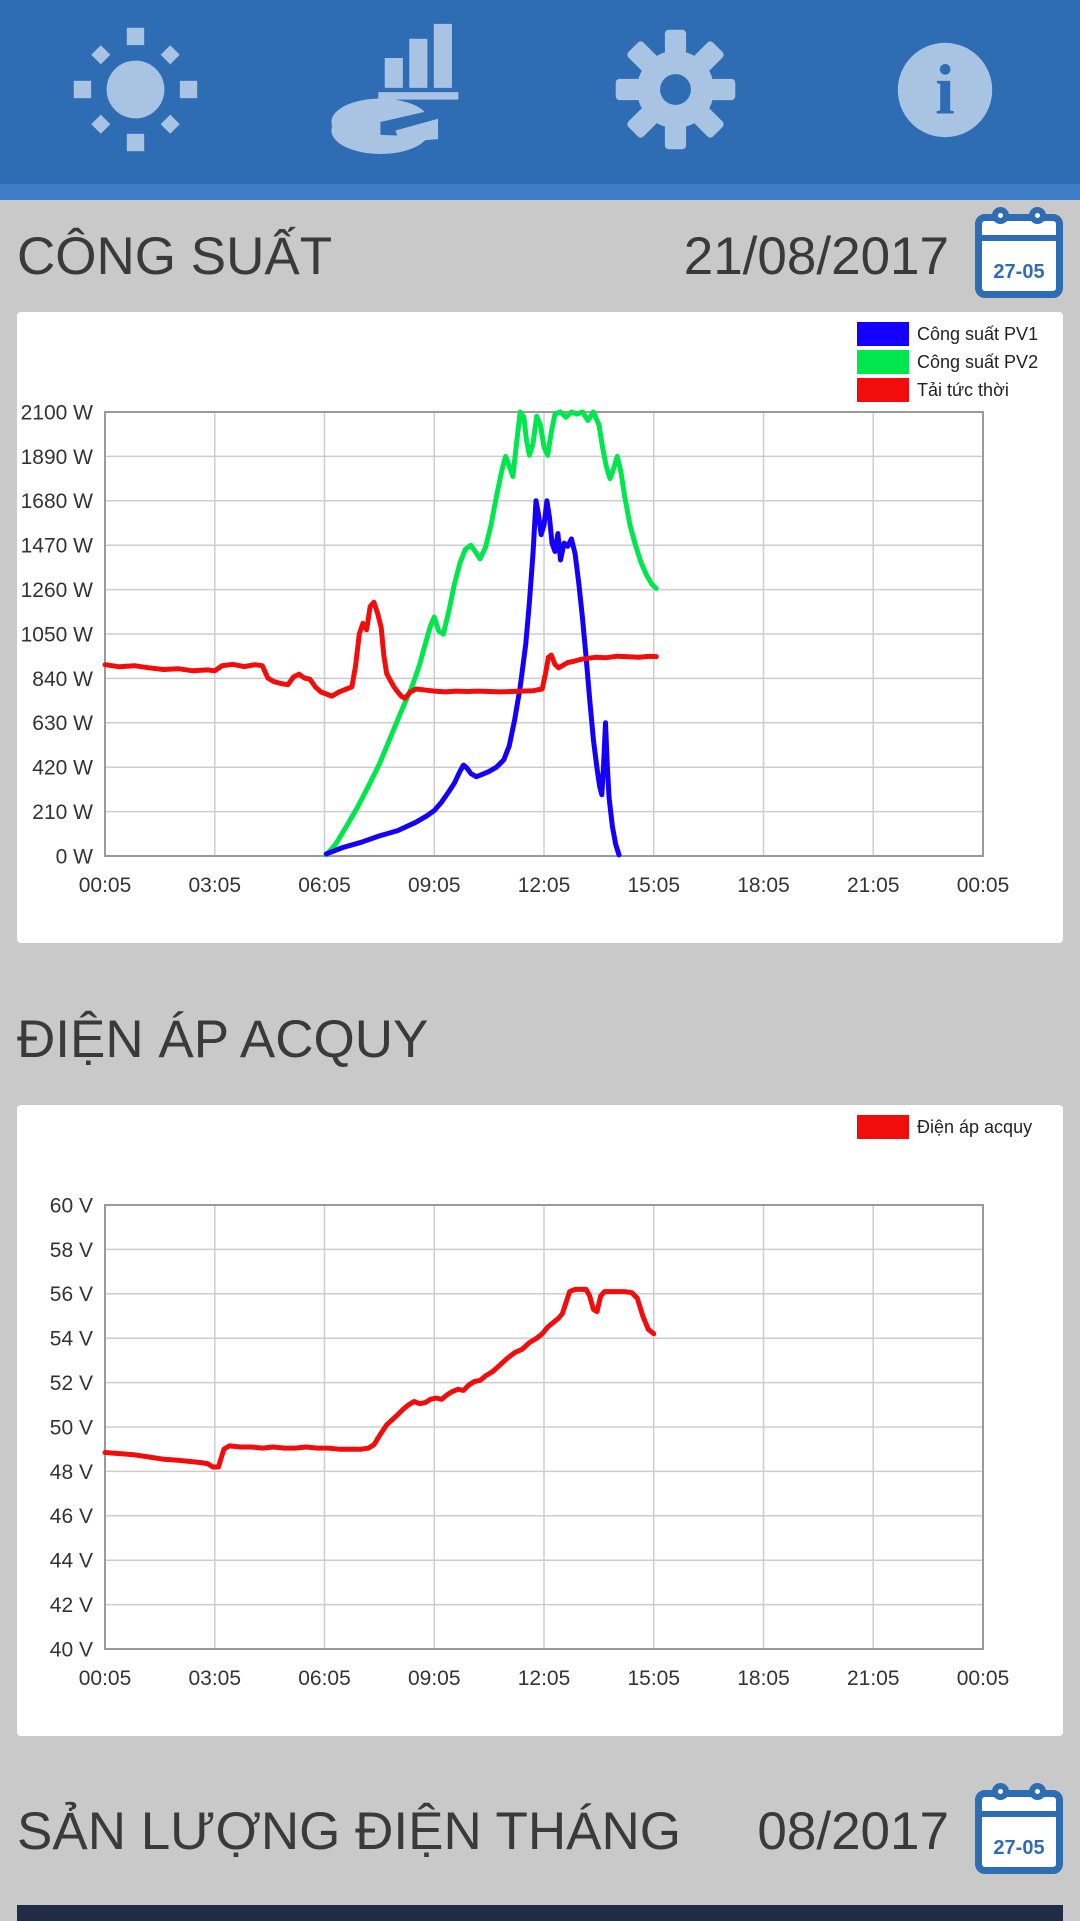 This screenshot has height=1921, width=1080. I want to click on power-section-header: CÔNG SUẤT 21/08/2017 27-05, so click(540, 256).